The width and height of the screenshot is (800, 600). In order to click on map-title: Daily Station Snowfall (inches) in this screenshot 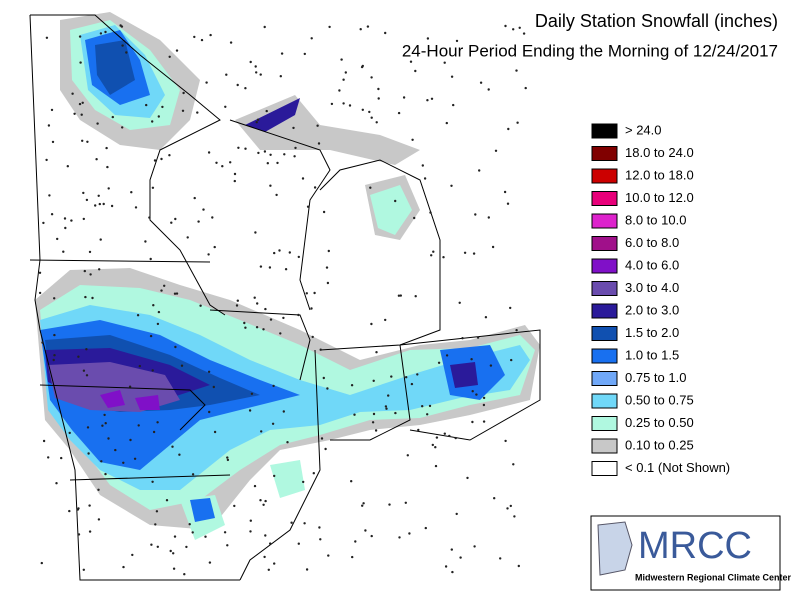, I will do `click(656, 21)`.